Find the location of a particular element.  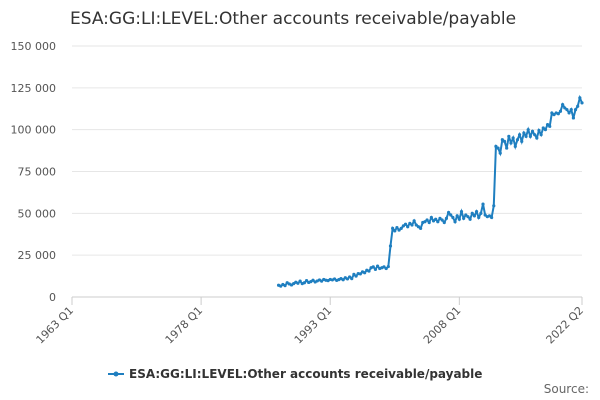

x-tick-label: 1963 Q1 is located at coordinates (55, 325).